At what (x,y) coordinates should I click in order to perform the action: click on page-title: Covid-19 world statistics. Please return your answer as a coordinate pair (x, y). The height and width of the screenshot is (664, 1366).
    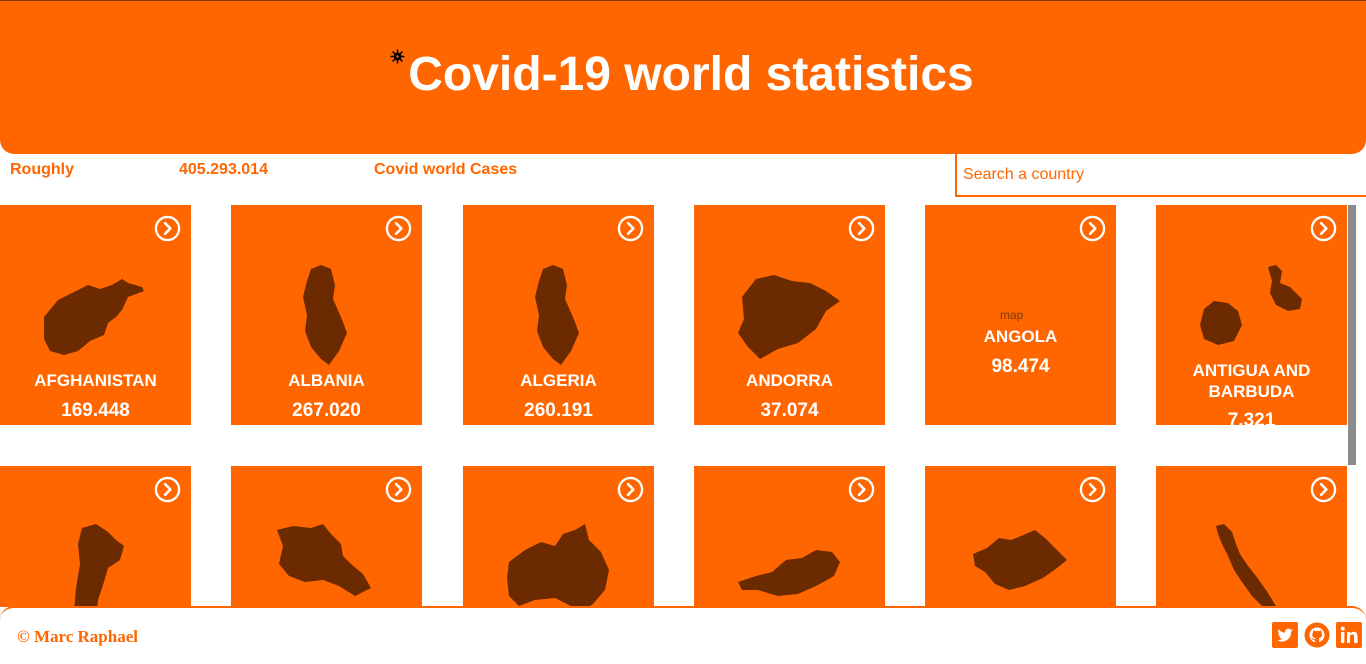
    Looking at the image, I should click on (682, 74).